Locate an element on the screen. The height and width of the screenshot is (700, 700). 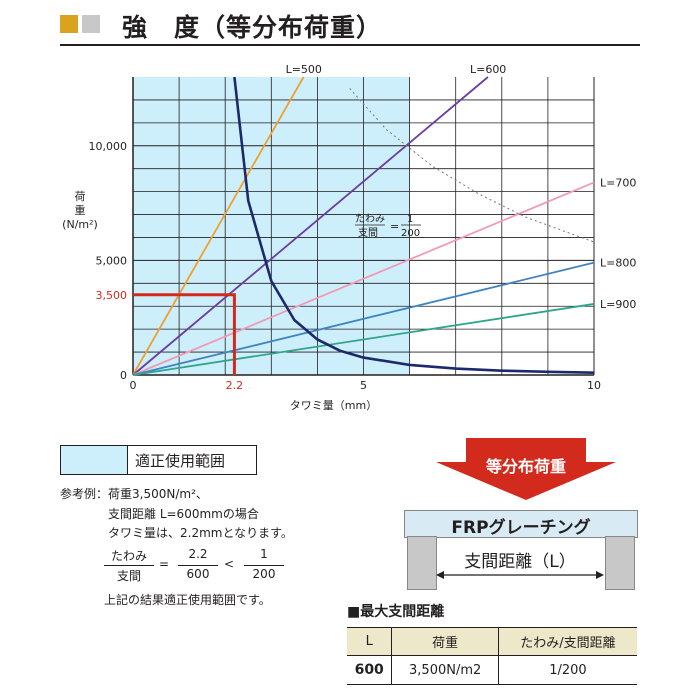
table-header-load: 荷重 is located at coordinates (445, 641).